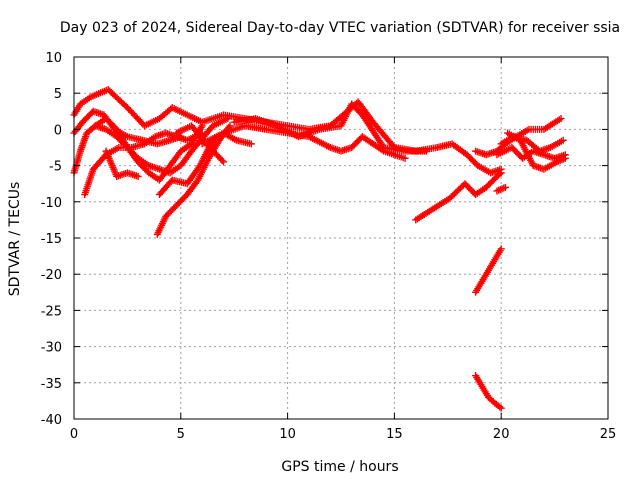  I want to click on y-tick-label: -5, so click(55, 167).